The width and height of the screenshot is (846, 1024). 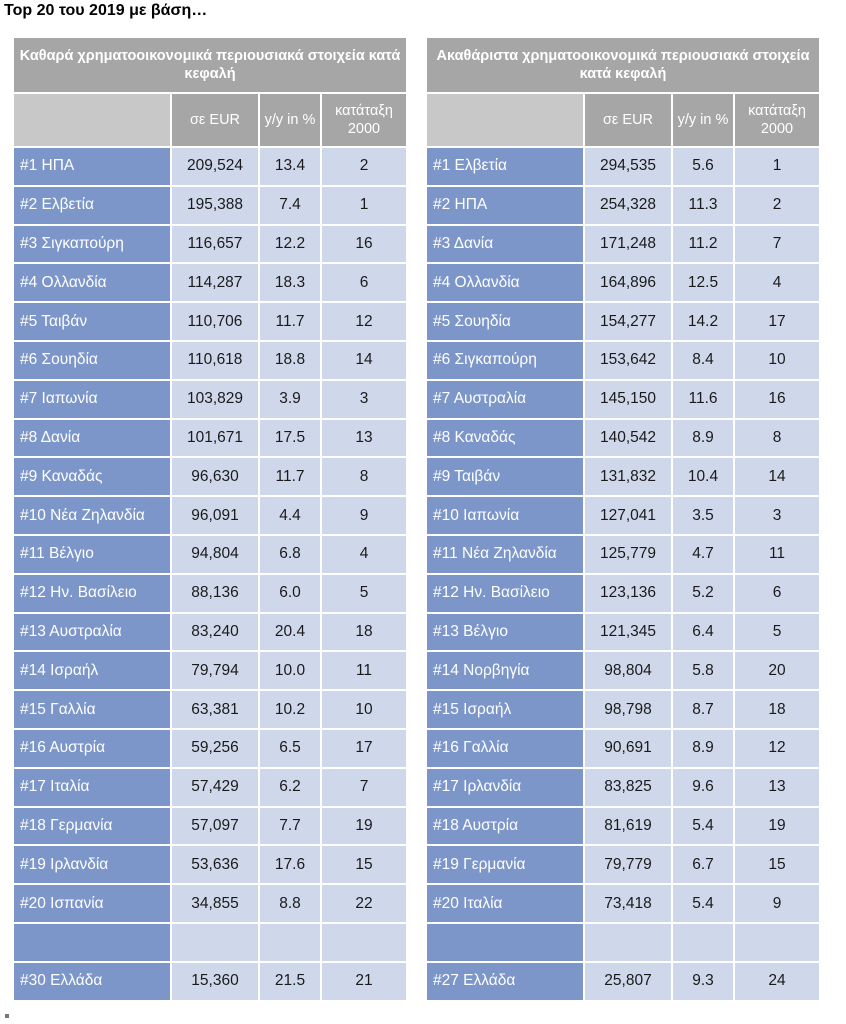 What do you see at coordinates (505, 515) in the screenshot?
I see `country-cell: #10 Ιαπωνία` at bounding box center [505, 515].